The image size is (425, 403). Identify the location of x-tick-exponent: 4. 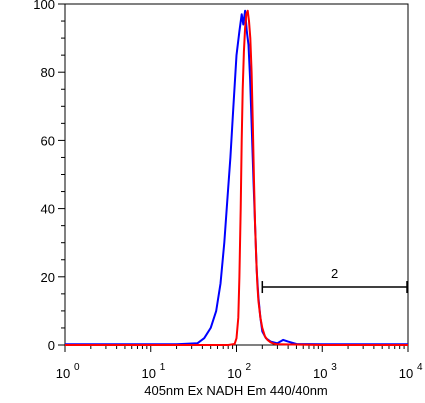
(420, 367).